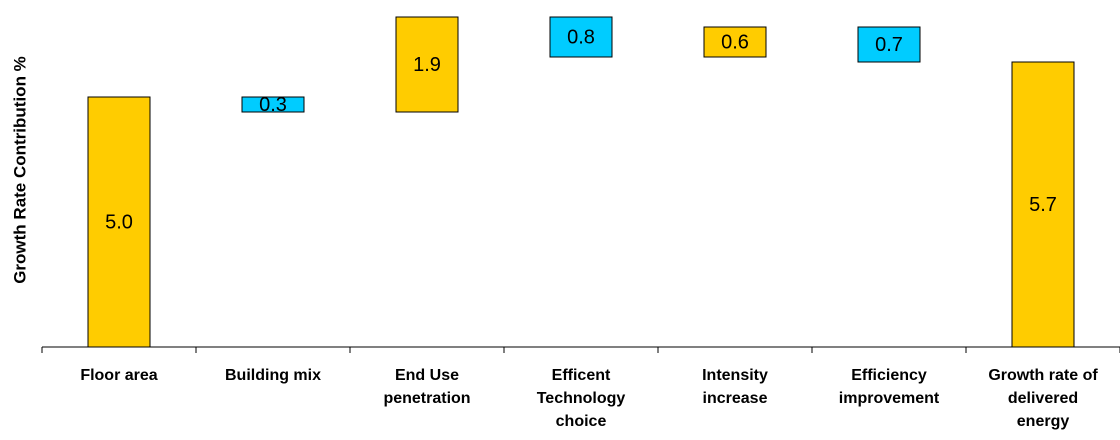  I want to click on value-label: 0.6, so click(735, 42).